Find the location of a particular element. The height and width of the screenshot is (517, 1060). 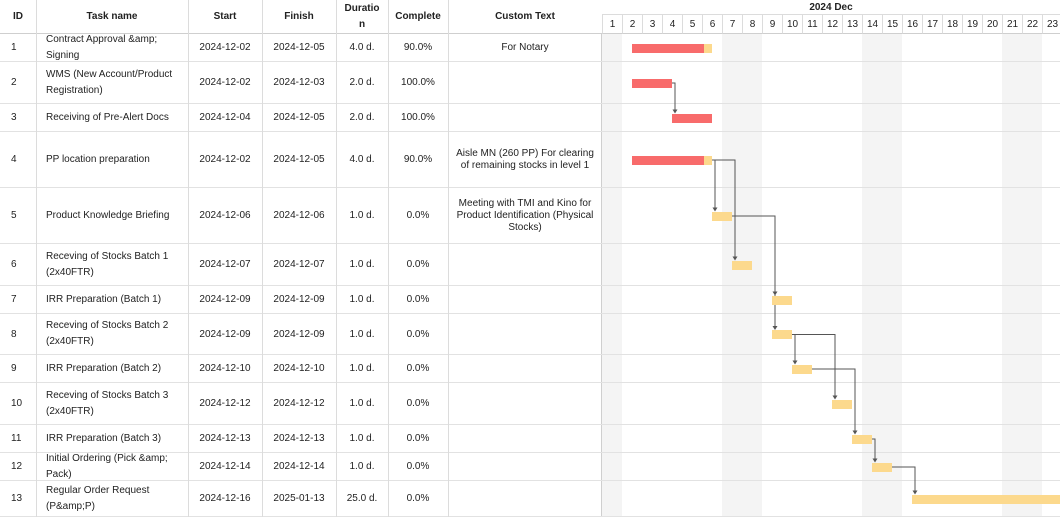

column-header-duration-line1: Duratio is located at coordinates (362, 8).